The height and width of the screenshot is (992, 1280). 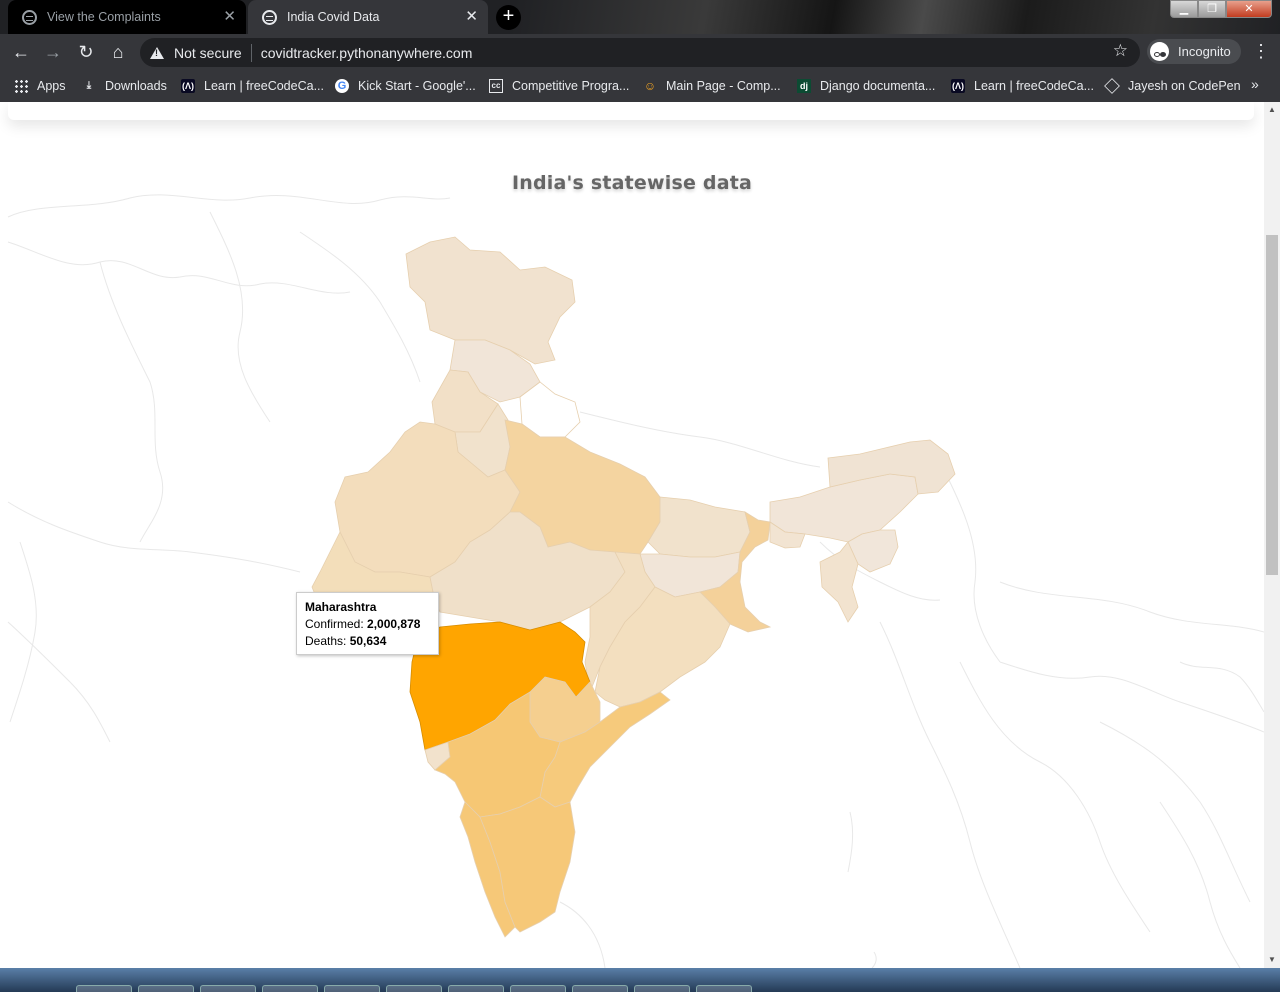 What do you see at coordinates (527, 864) in the screenshot?
I see `state-tamil-nadu` at bounding box center [527, 864].